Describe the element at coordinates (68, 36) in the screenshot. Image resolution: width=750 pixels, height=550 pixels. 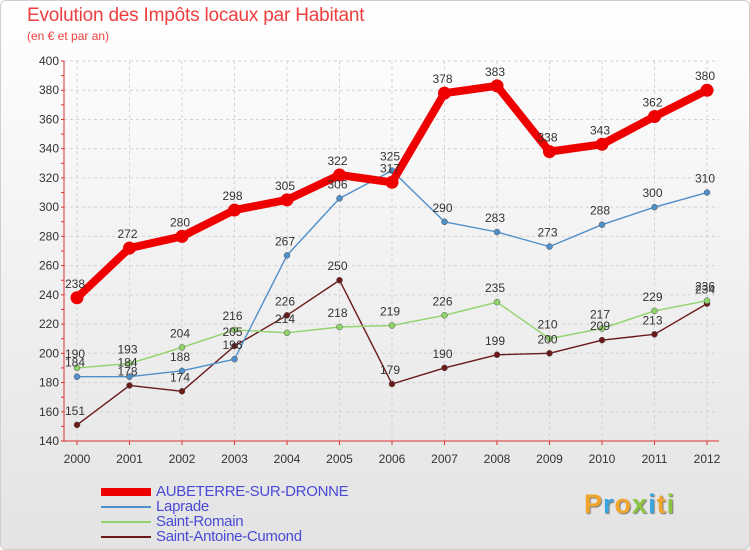
I see `chart-subtitle: (en € et par an)` at that location.